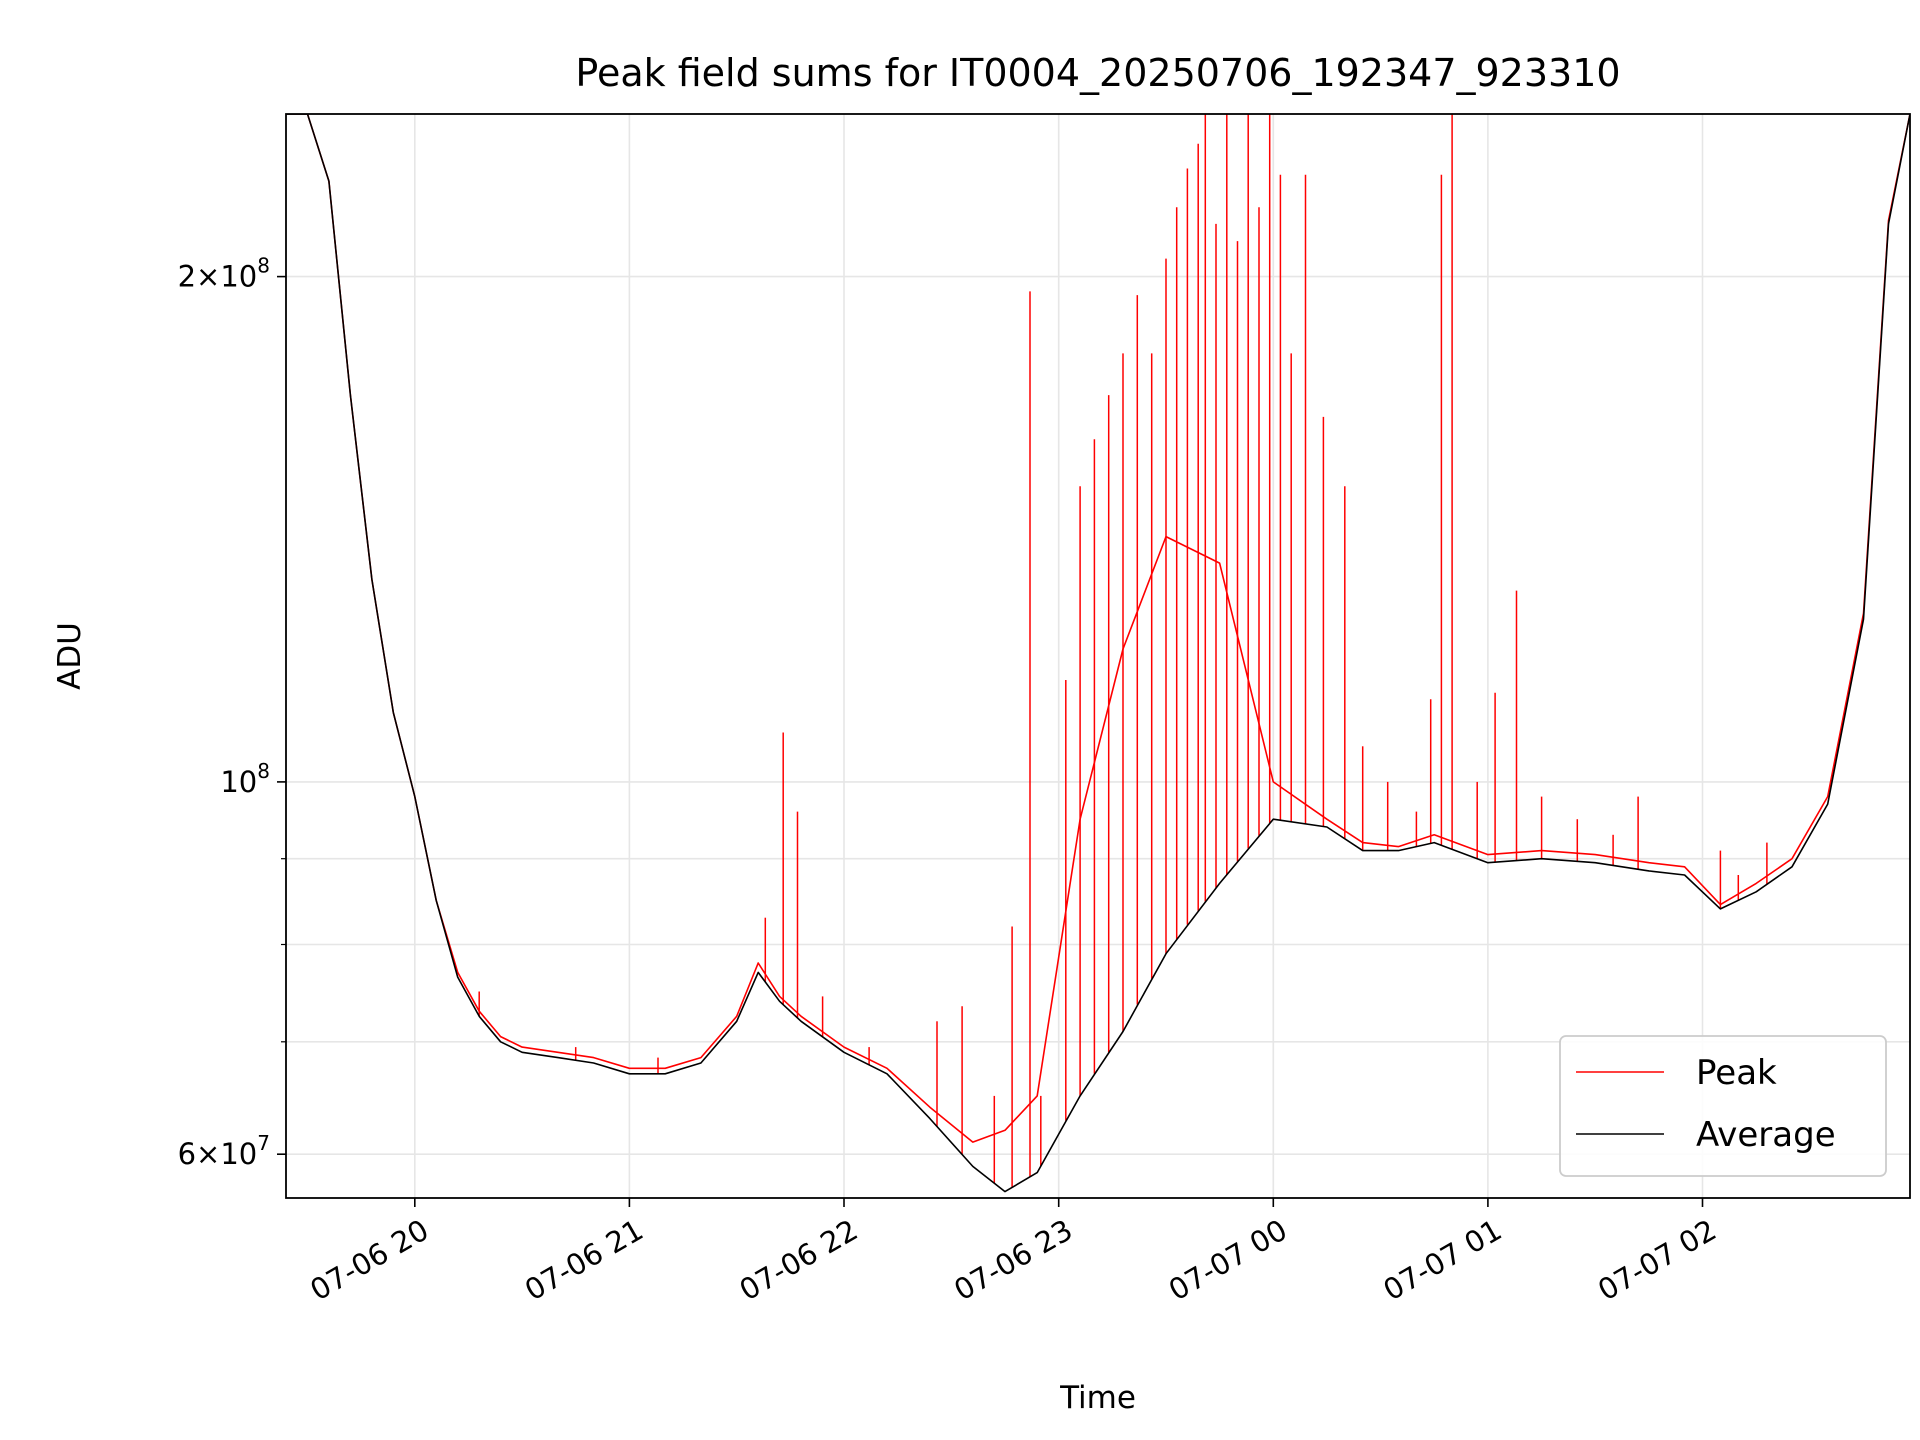  What do you see at coordinates (1766, 1135) in the screenshot?
I see `legend-label-average: Average` at bounding box center [1766, 1135].